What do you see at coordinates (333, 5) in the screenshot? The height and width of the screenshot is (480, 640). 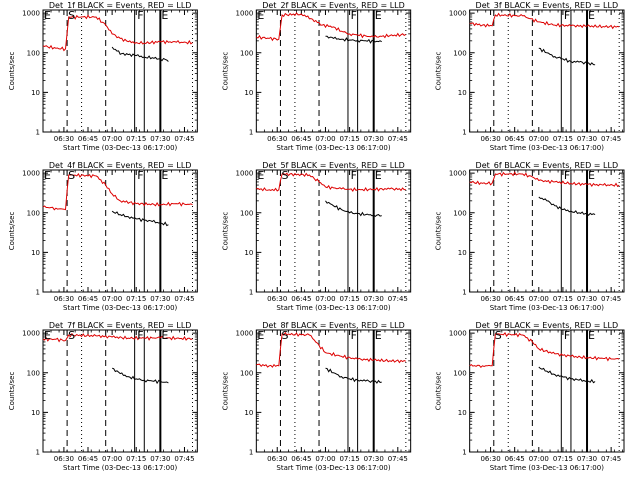 I see `chart-title: Det_2f BLACK = Events, RED = LLD` at bounding box center [333, 5].